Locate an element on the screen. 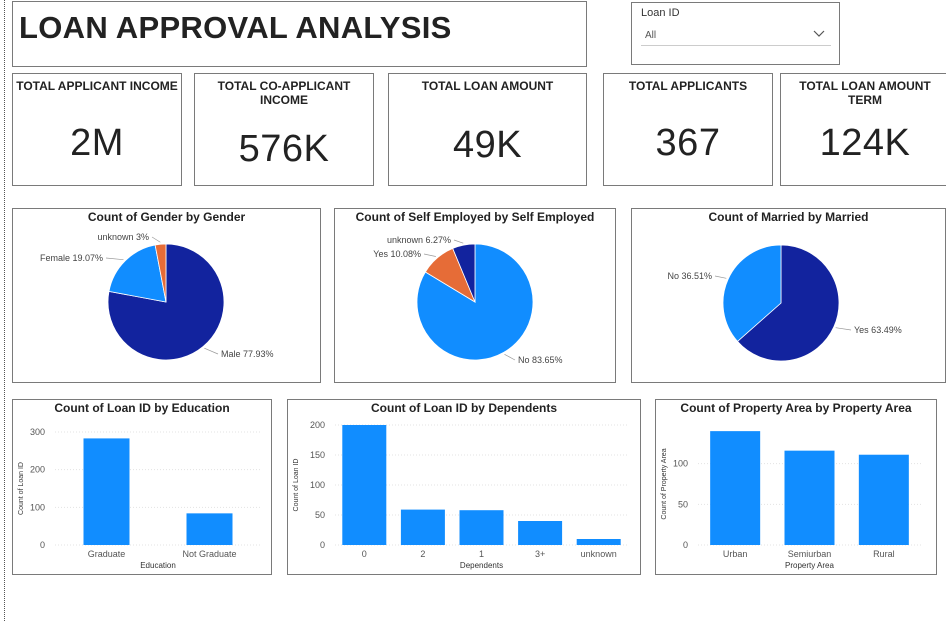 This screenshot has width=946, height=621. pie-data-label: Female 19.07% is located at coordinates (71, 258).